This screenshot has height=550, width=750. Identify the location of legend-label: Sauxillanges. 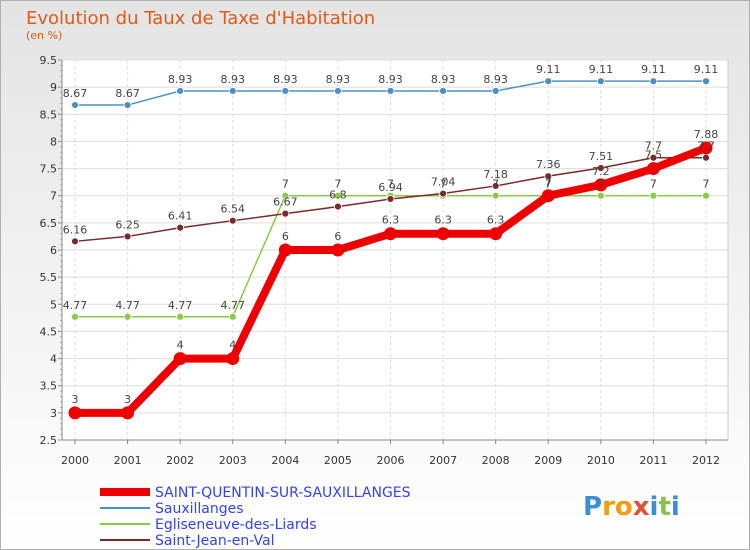
(199, 509).